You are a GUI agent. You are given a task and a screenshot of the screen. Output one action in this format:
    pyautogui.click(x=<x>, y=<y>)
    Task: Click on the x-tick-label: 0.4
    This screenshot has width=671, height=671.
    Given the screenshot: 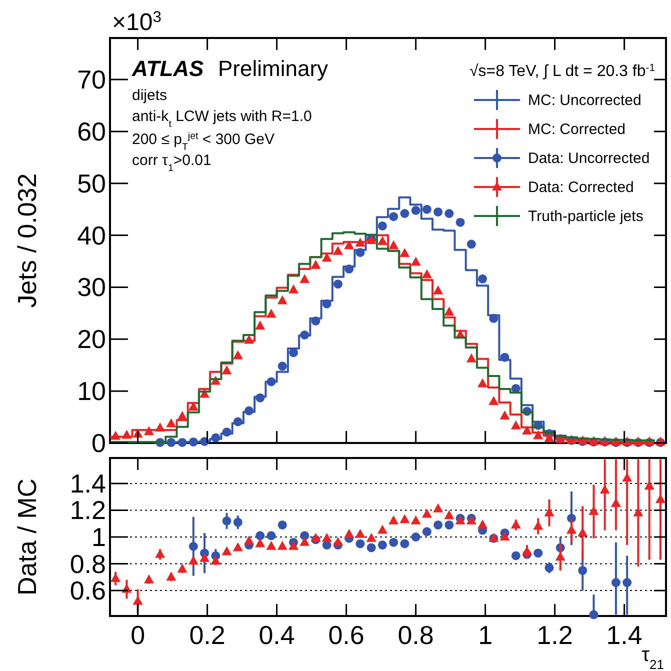 What is the action you would take?
    pyautogui.click(x=276, y=635)
    